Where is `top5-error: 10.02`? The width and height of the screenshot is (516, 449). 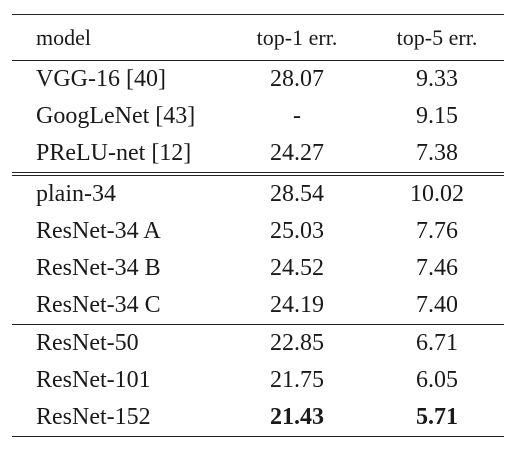 top5-error: 10.02 is located at coordinates (437, 192).